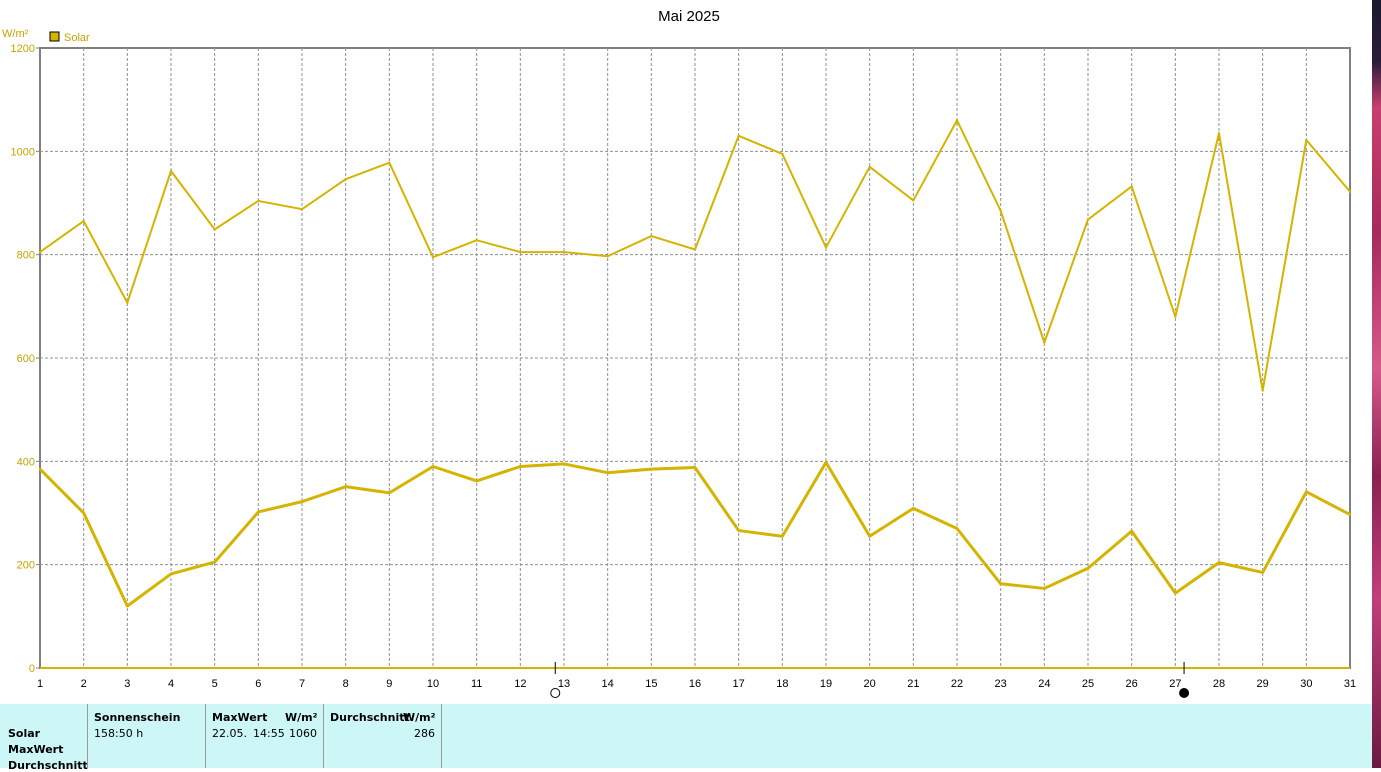  What do you see at coordinates (146, 736) in the screenshot?
I see `col-sonnenschein: Sonnenschein 158:50 h` at bounding box center [146, 736].